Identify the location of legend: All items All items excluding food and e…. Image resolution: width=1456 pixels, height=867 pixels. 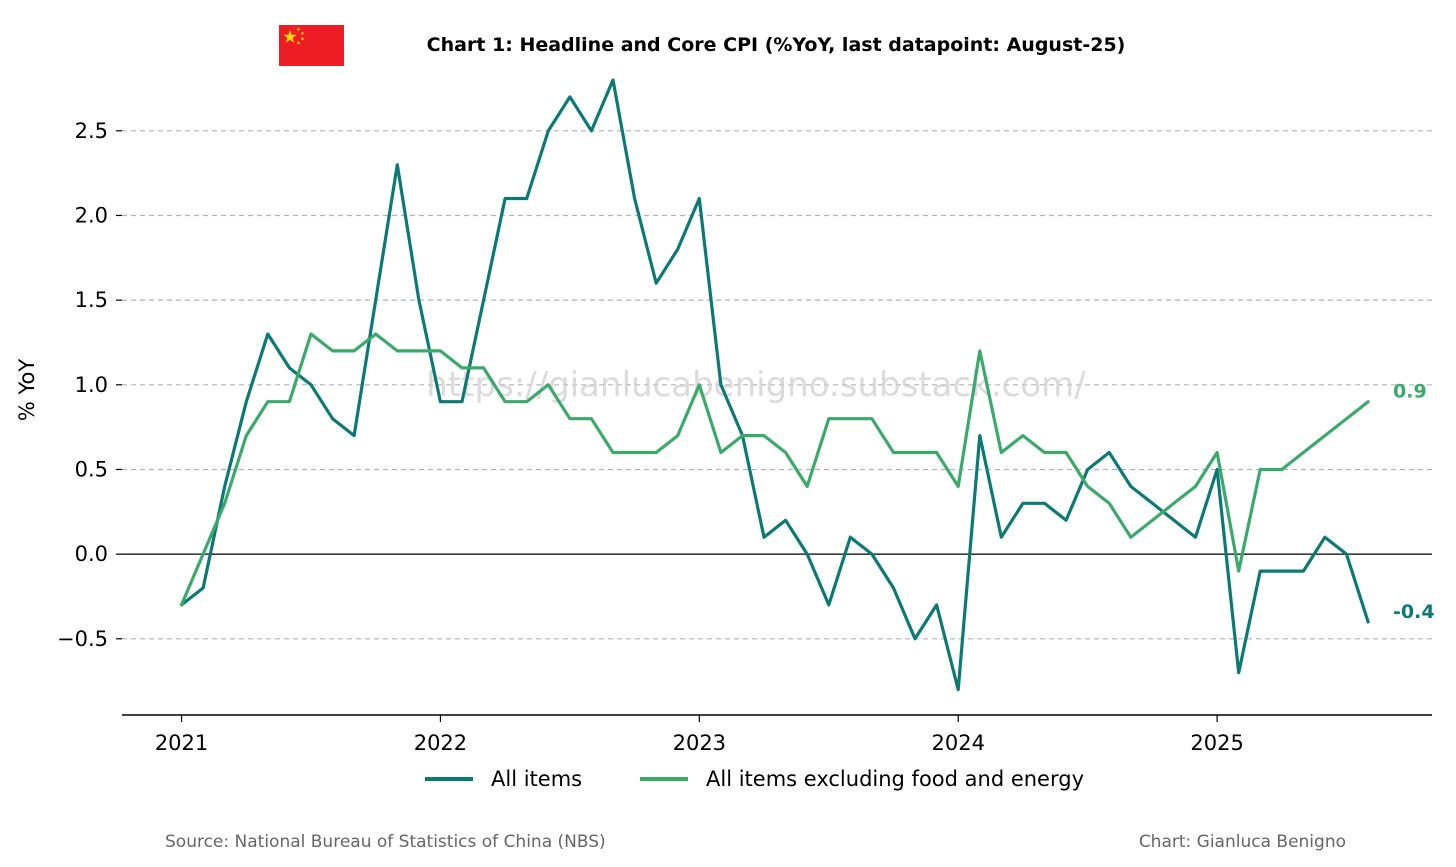
(754, 779).